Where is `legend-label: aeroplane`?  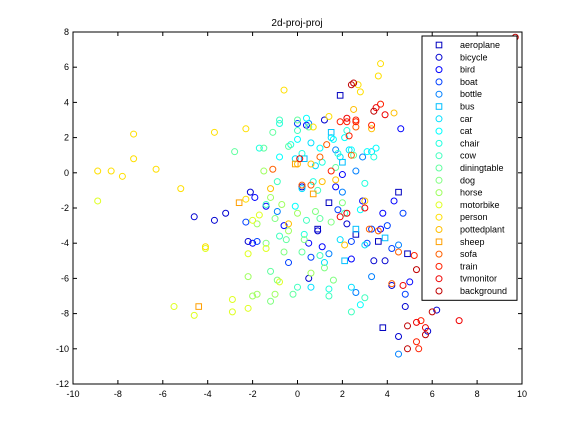
legend-label: aeroplane is located at coordinates (480, 45).